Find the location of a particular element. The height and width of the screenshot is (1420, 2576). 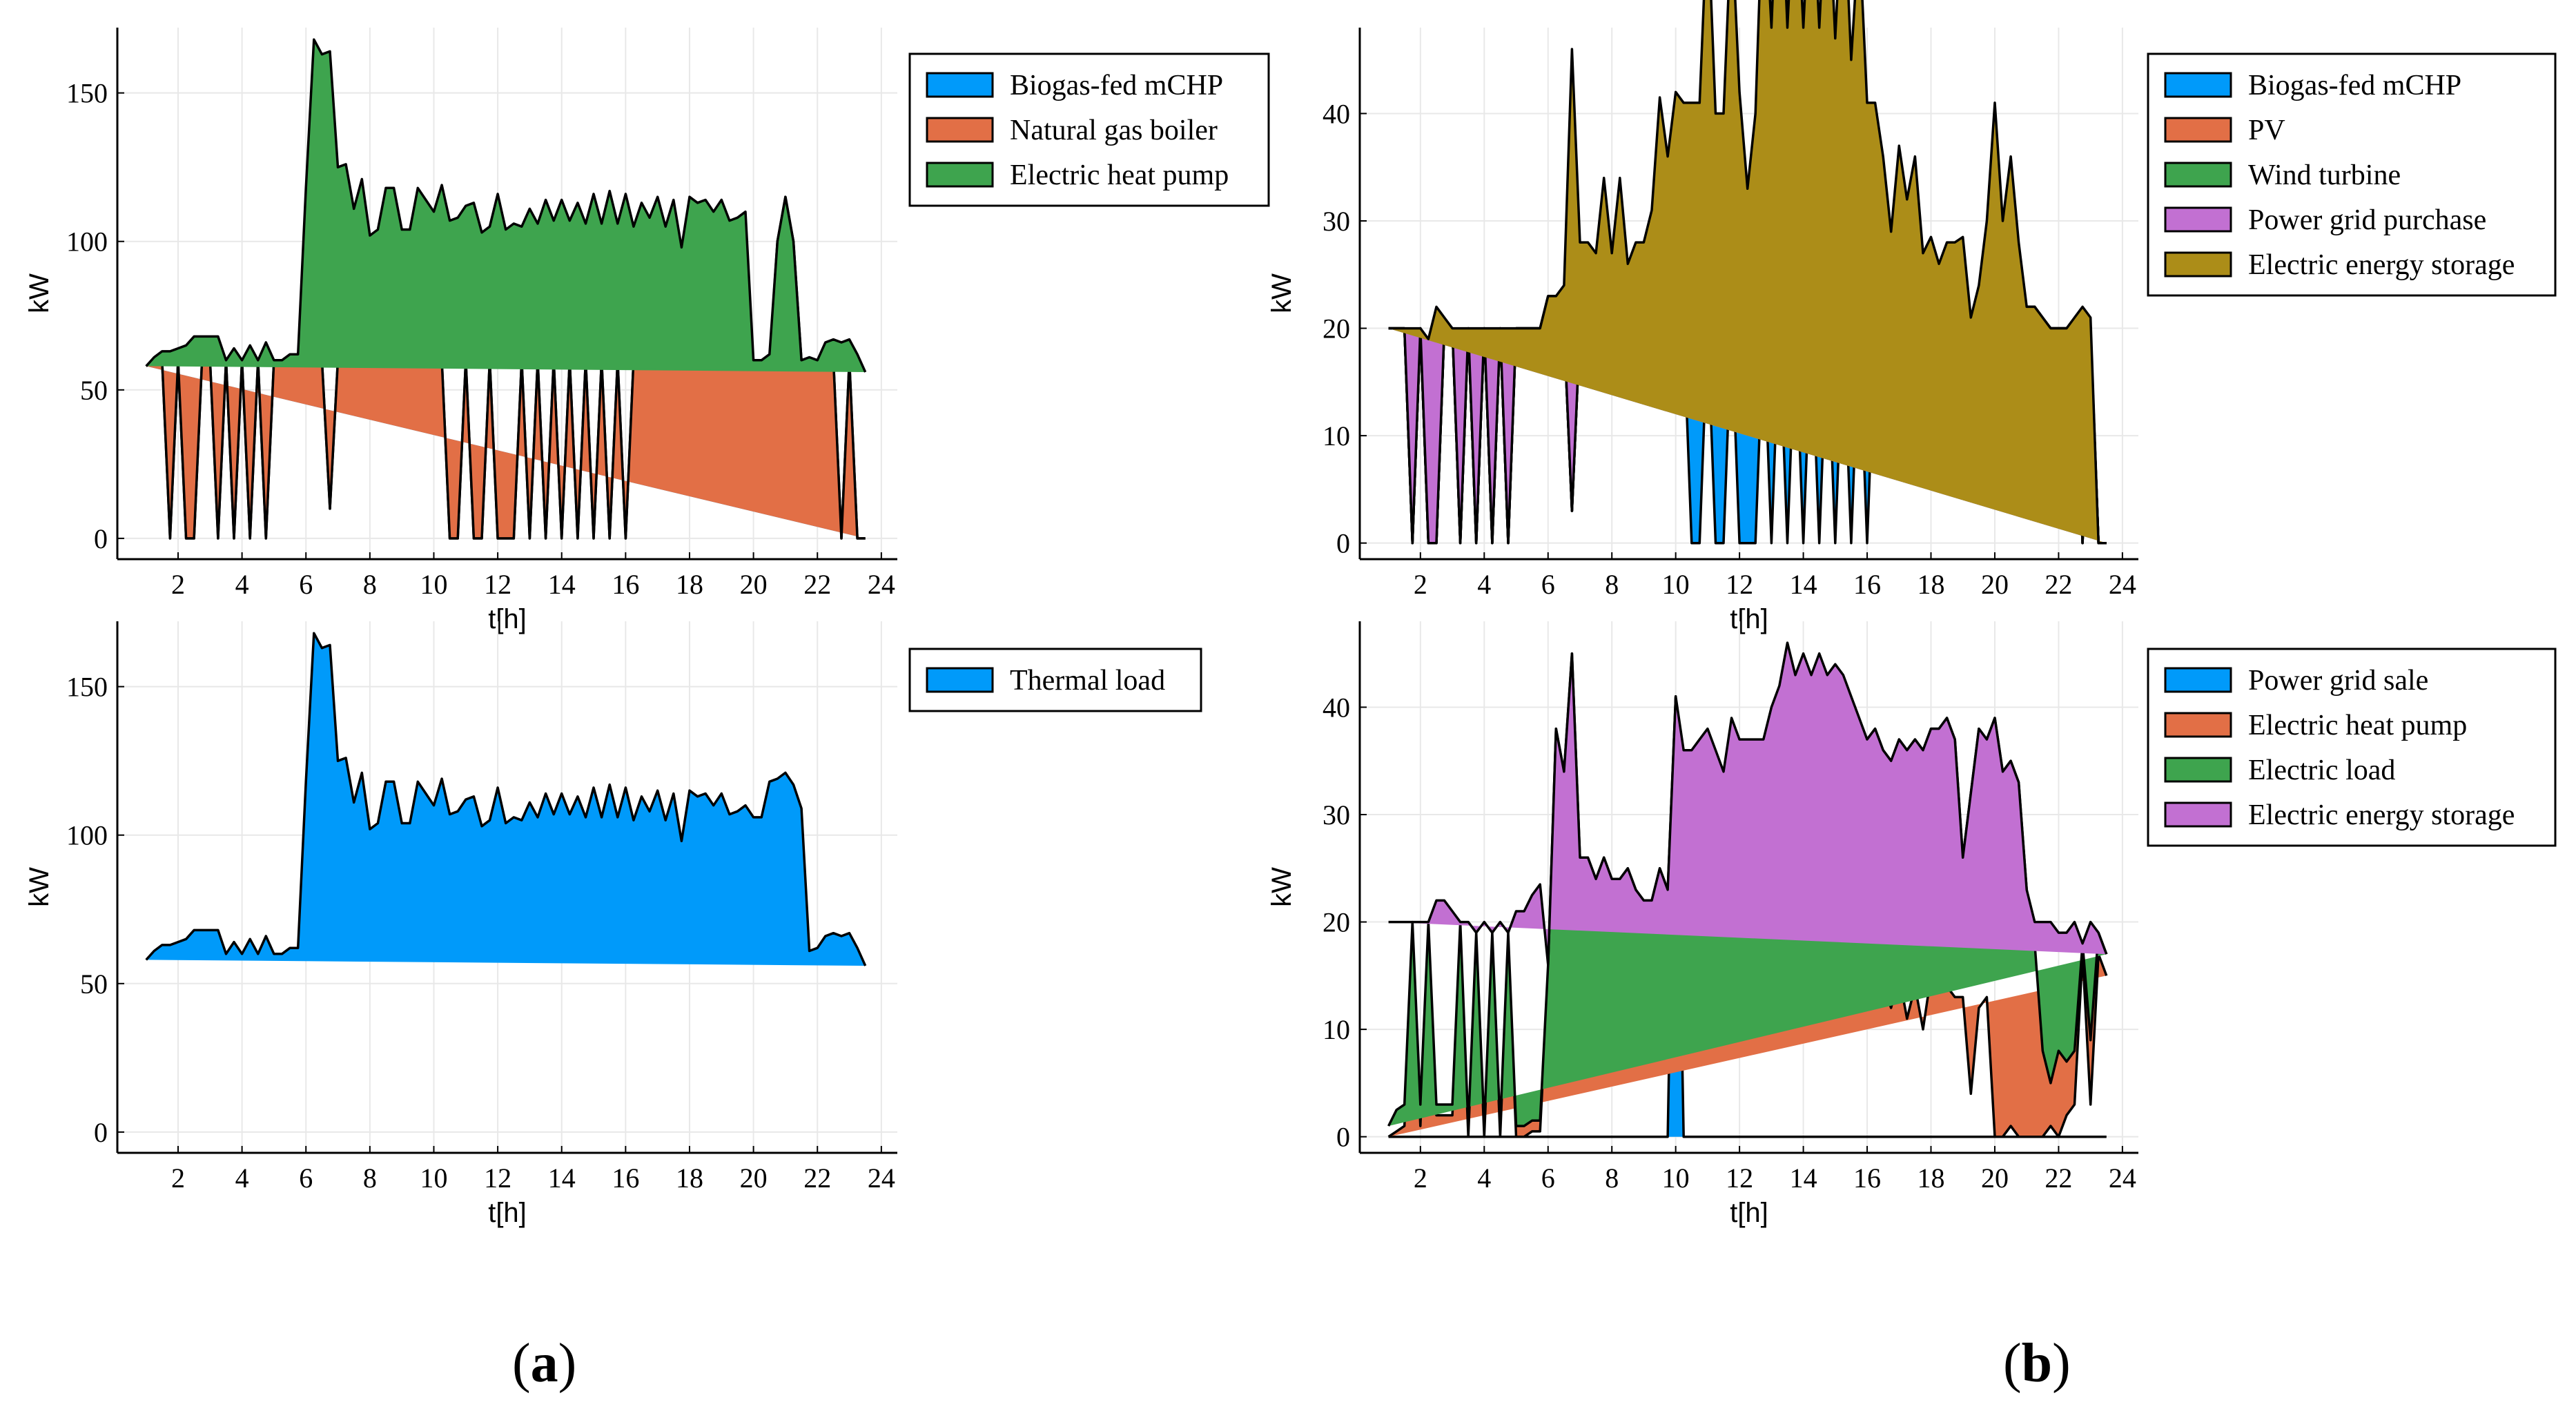

legend-label-1: PV is located at coordinates (2266, 130).